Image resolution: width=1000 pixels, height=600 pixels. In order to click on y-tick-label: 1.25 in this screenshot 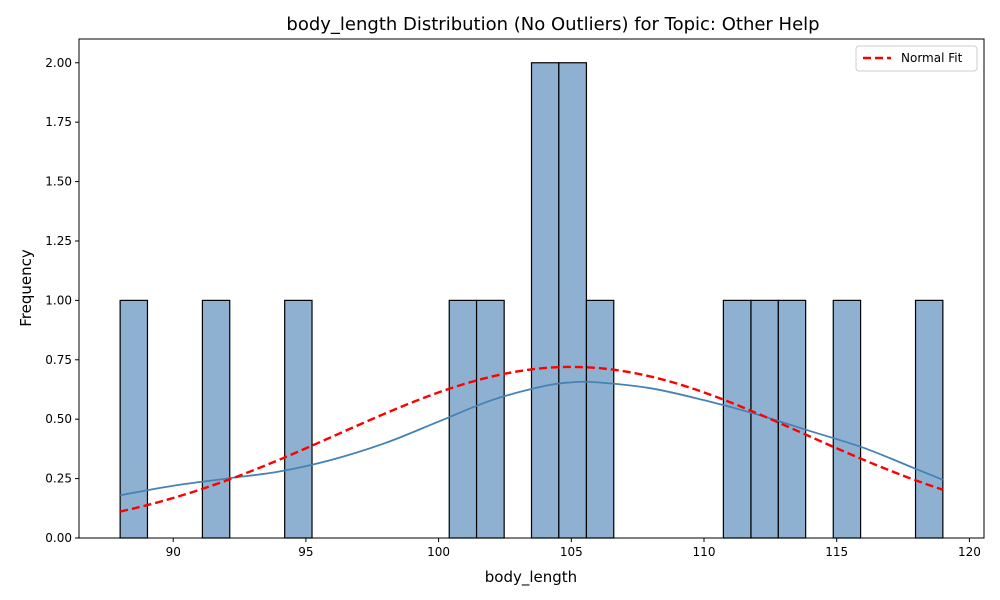, I will do `click(58, 241)`.